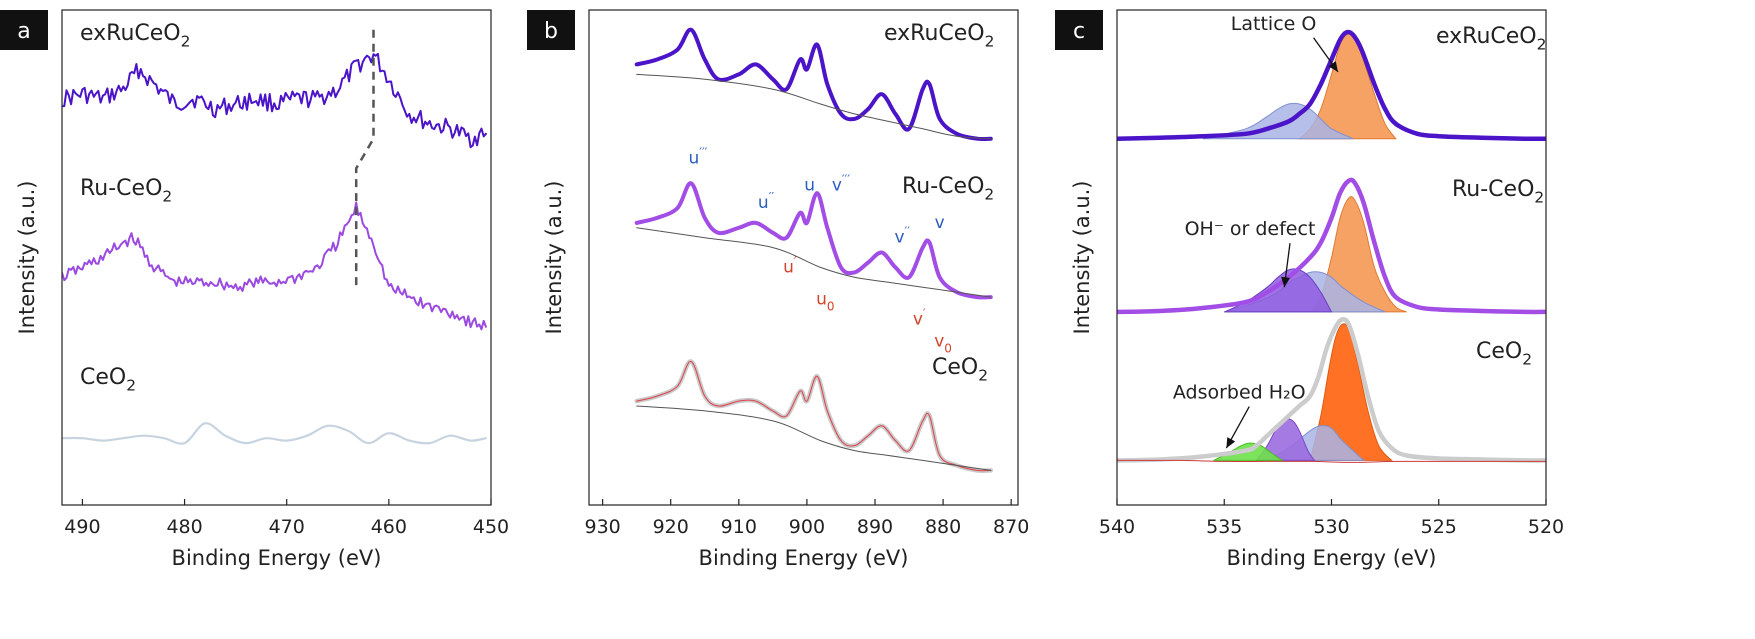 The image size is (1755, 639). Describe the element at coordinates (940, 223) in the screenshot. I see `peak-label: v` at that location.